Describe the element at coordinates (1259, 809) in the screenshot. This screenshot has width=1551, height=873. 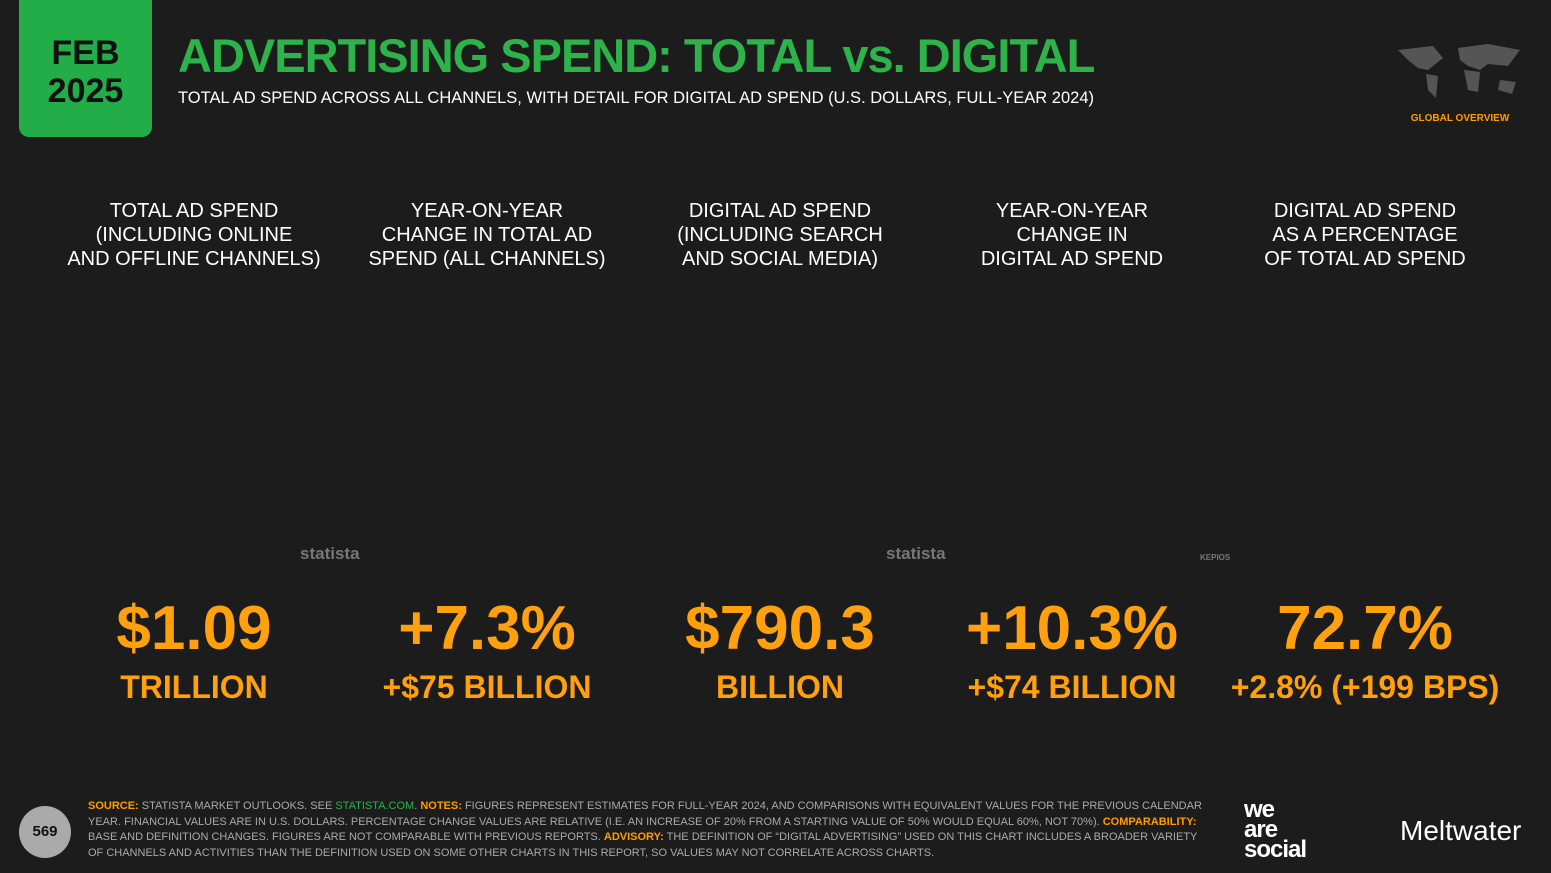
I see `brand-word: we` at that location.